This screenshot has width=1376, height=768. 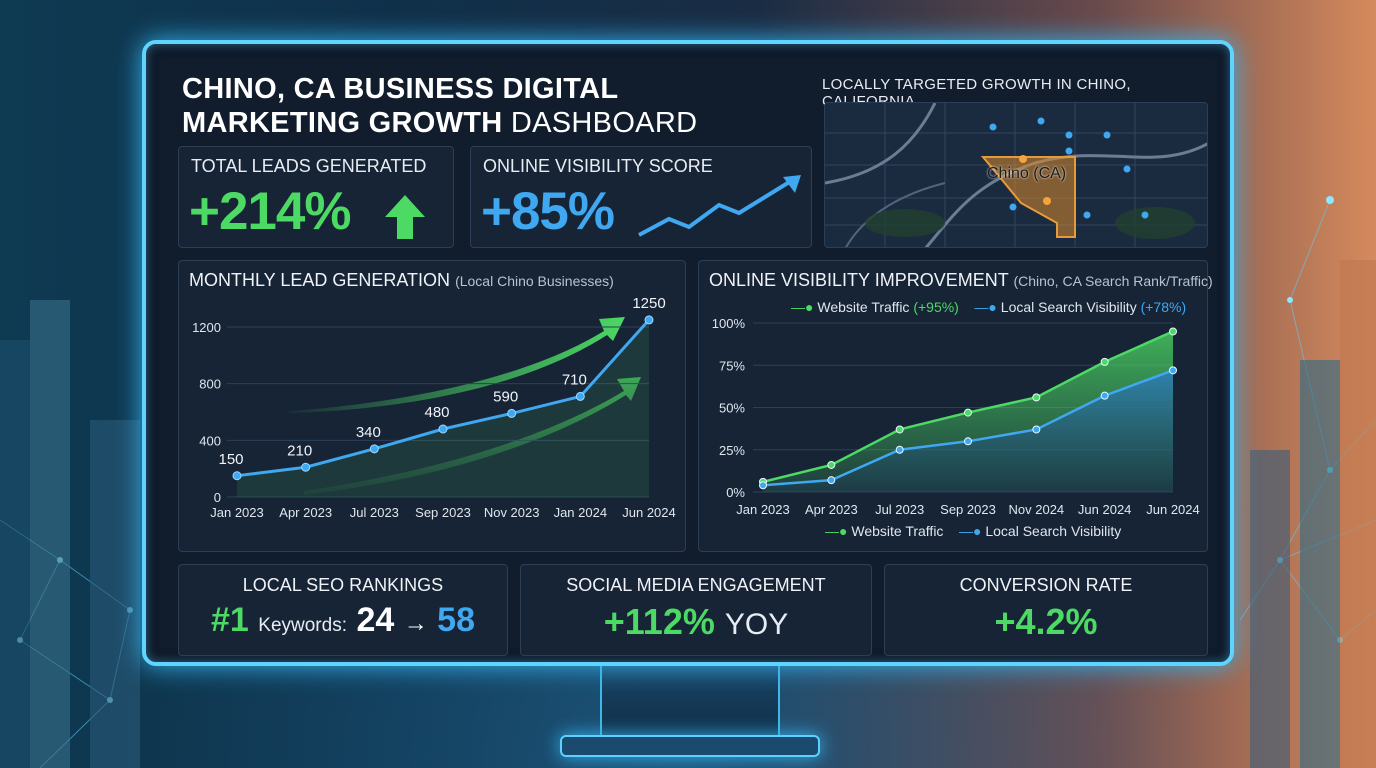 I want to click on seo-keywords-to: 58, so click(x=456, y=620).